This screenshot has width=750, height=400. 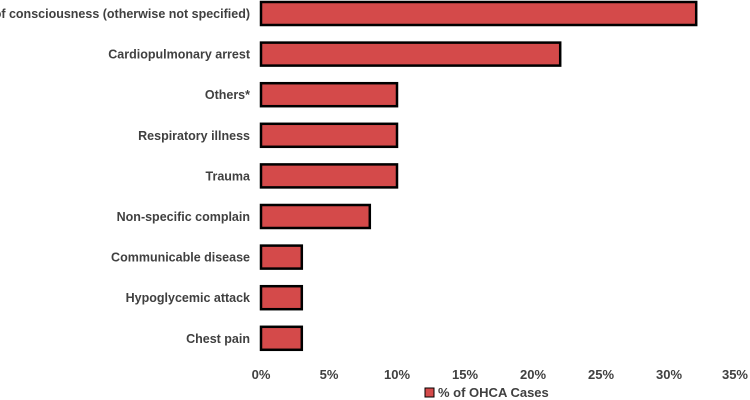 I want to click on category-label: Others*, so click(x=227, y=95).